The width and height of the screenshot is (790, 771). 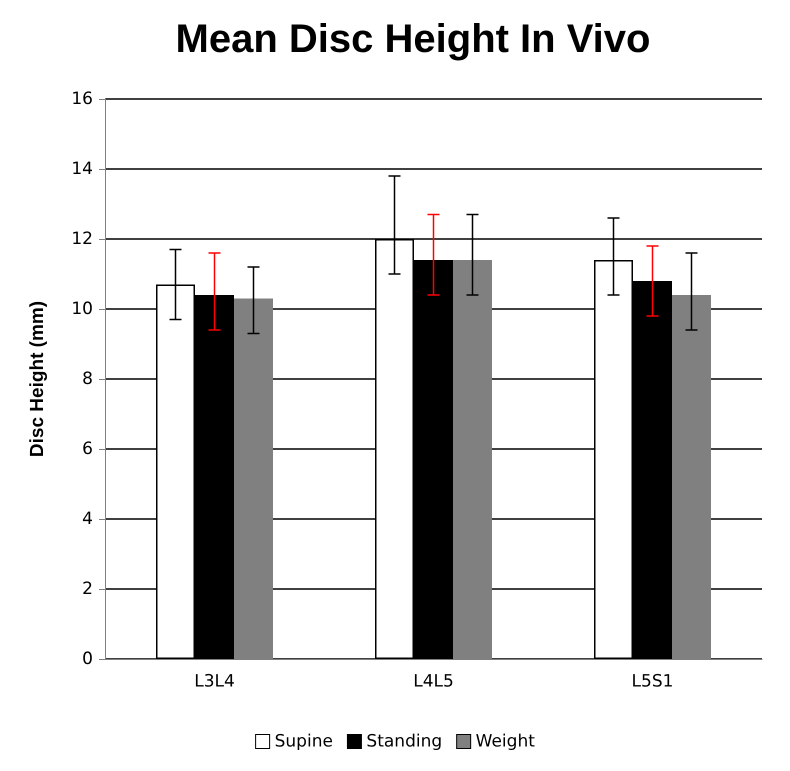 What do you see at coordinates (404, 742) in the screenshot?
I see `legend-label: Standing` at bounding box center [404, 742].